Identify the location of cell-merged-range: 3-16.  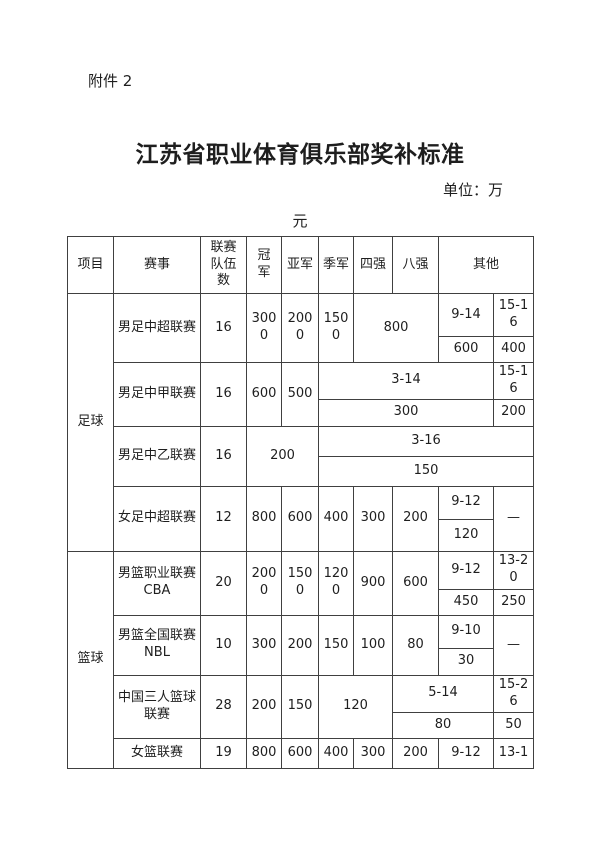
(426, 441).